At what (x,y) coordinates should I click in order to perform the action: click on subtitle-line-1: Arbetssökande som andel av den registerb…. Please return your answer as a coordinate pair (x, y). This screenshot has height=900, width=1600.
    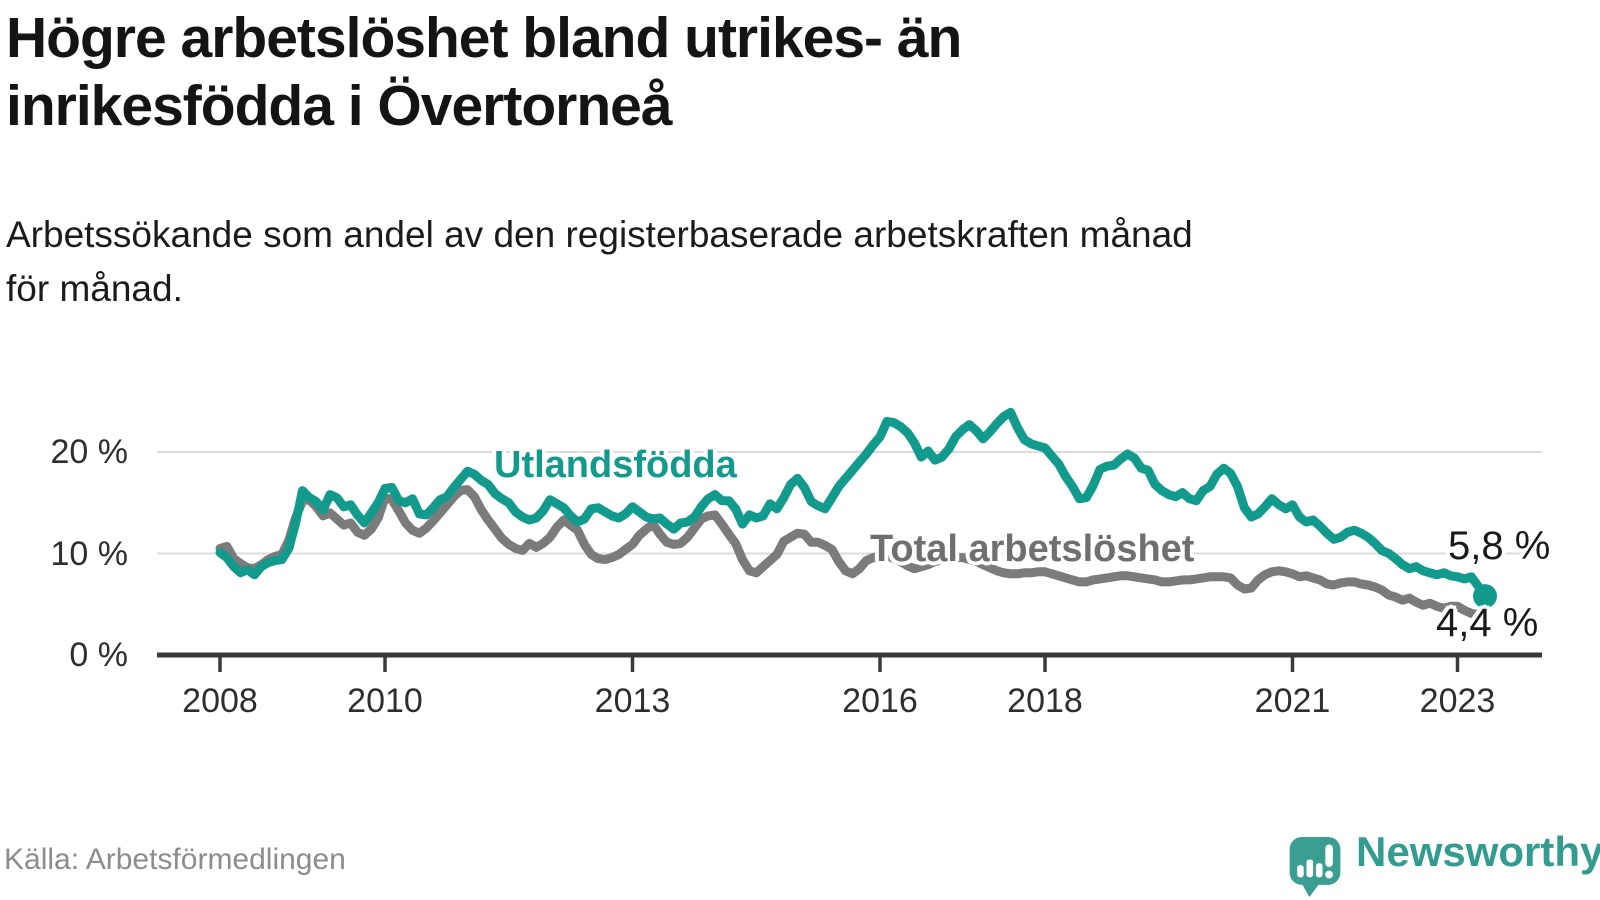
    Looking at the image, I should click on (599, 234).